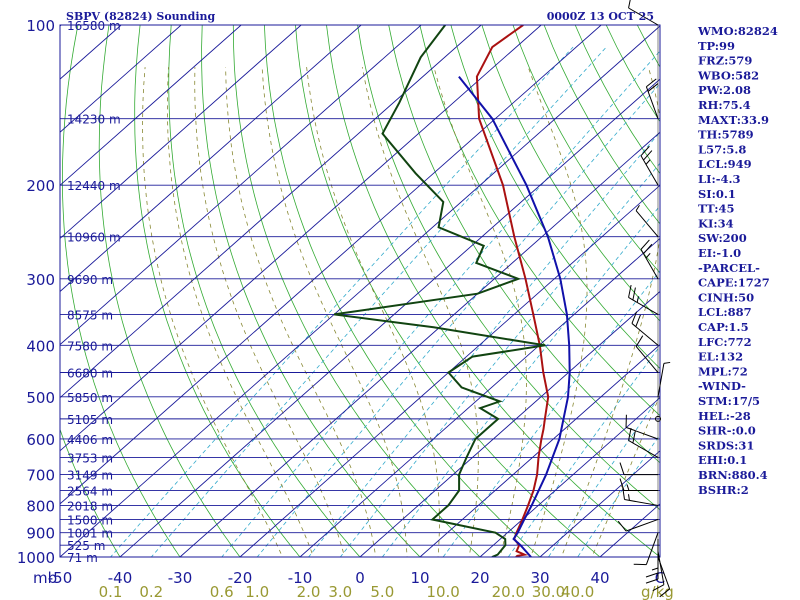  I want to click on temperature-tick-label: -30, so click(180, 578).